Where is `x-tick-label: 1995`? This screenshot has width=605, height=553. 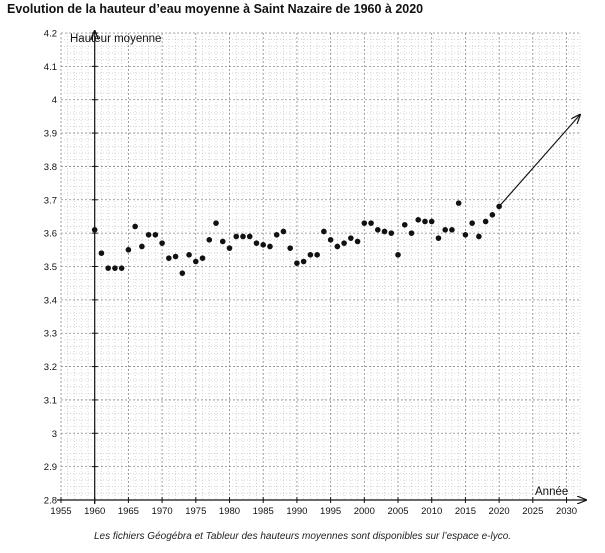
x-tick-label: 1995 is located at coordinates (330, 511).